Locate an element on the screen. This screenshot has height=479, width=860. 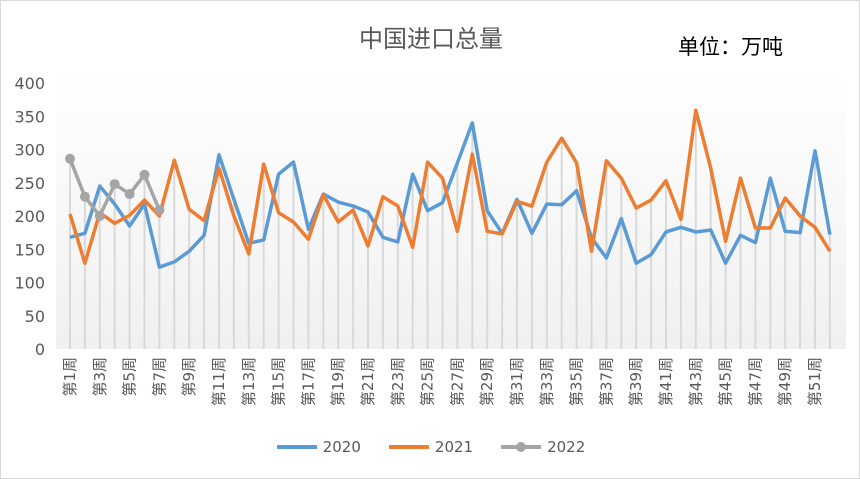
legend-label: 2022 is located at coordinates (566, 447).